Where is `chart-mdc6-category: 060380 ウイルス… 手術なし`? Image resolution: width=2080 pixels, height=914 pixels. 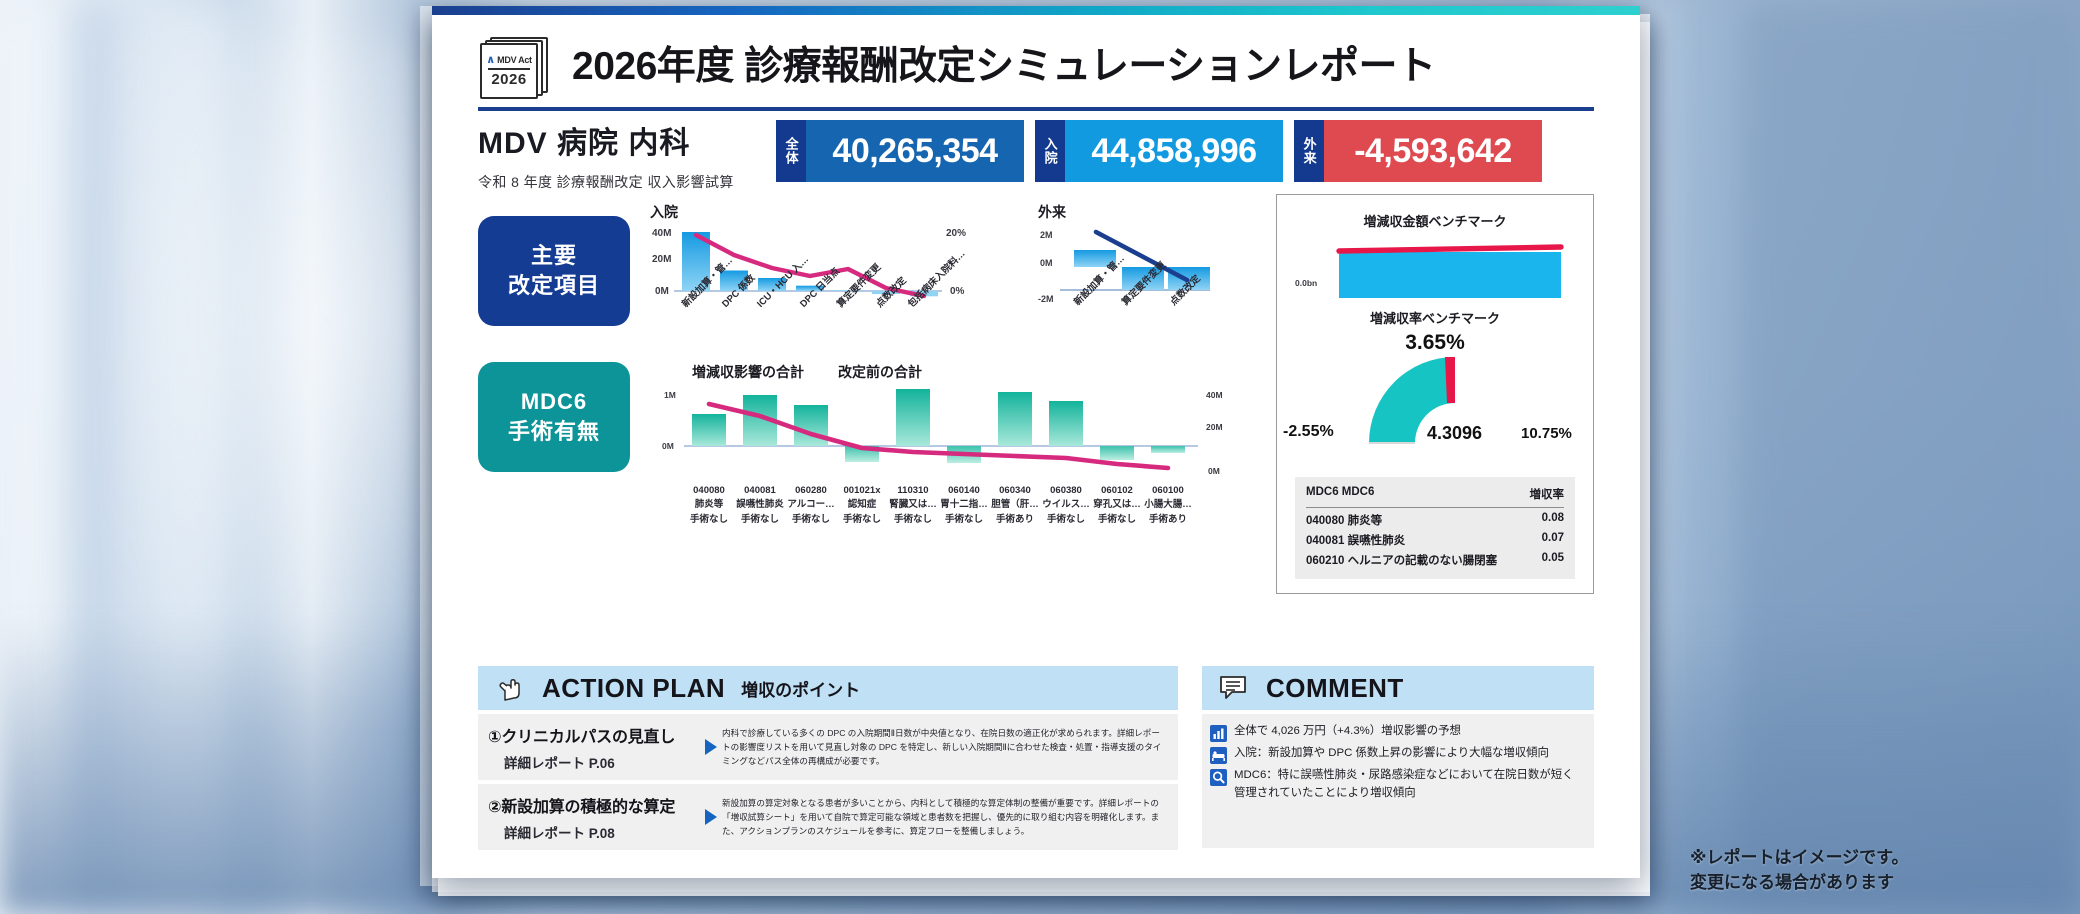
chart-mdc6-category: 060380 ウイルス… 手術なし is located at coordinates (1066, 505).